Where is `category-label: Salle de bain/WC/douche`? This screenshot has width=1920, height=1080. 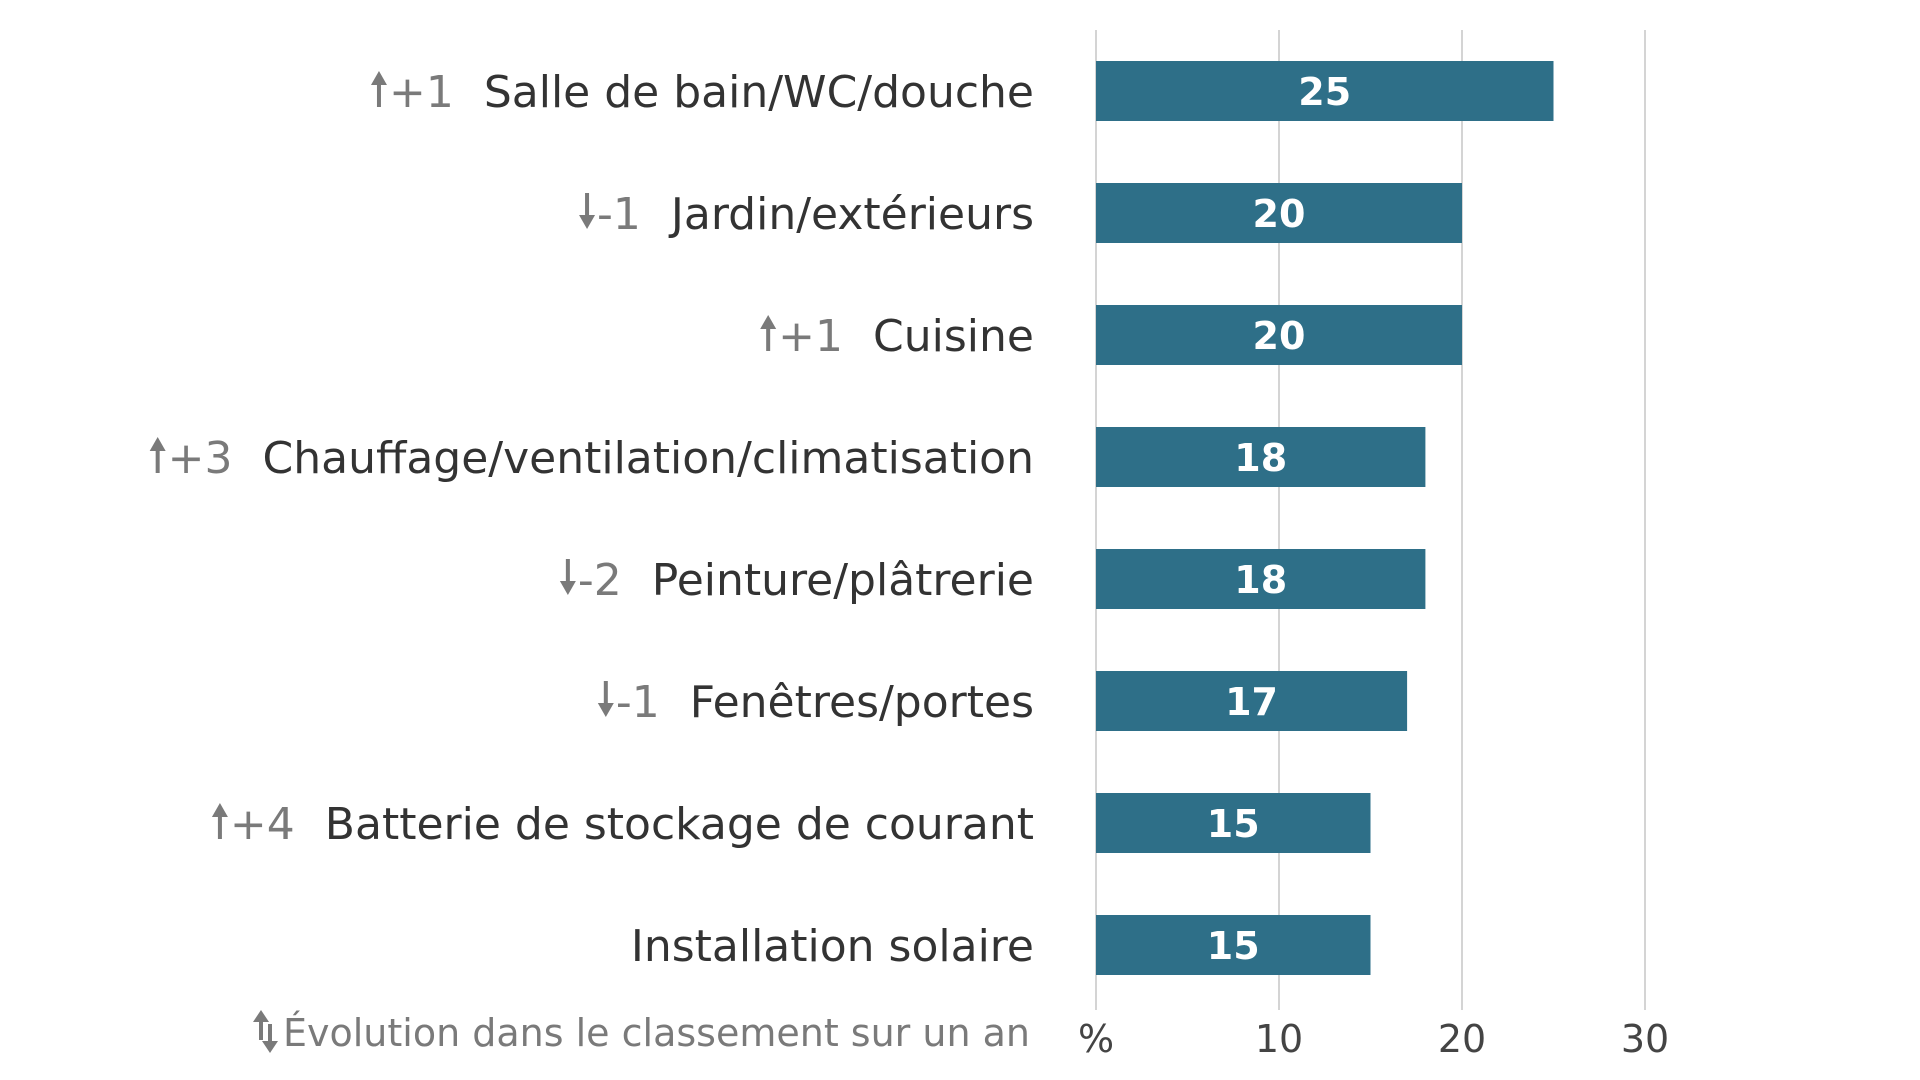 category-label: Salle de bain/WC/douche is located at coordinates (759, 92).